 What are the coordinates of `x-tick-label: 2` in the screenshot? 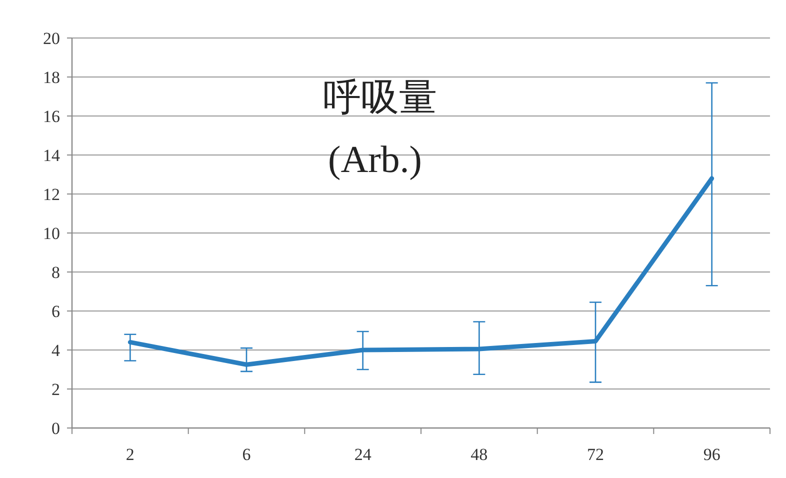 It's located at (130, 454).